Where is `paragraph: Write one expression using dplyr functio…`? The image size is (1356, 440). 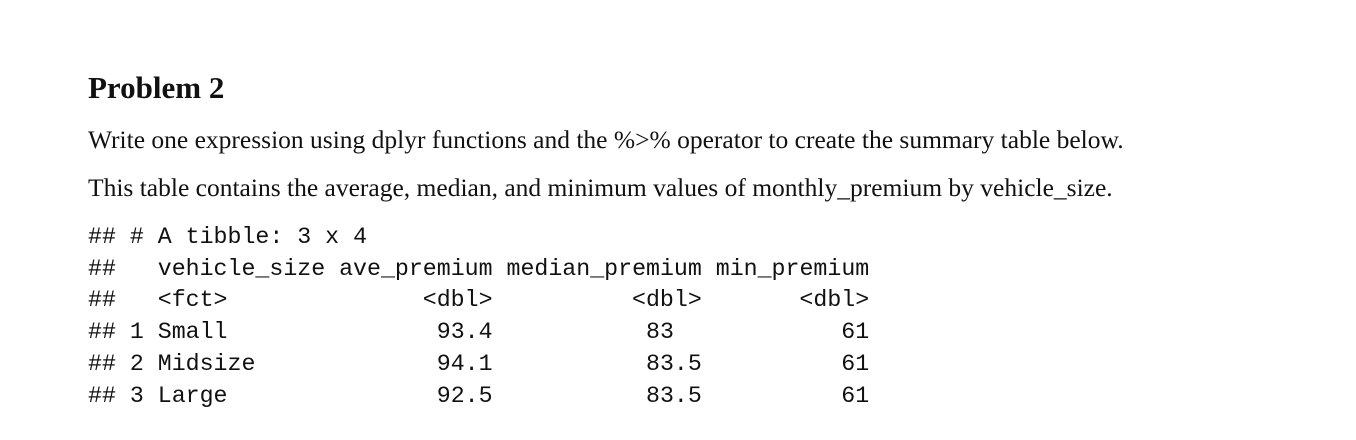
paragraph: Write one expression using dplyr functio… is located at coordinates (606, 139).